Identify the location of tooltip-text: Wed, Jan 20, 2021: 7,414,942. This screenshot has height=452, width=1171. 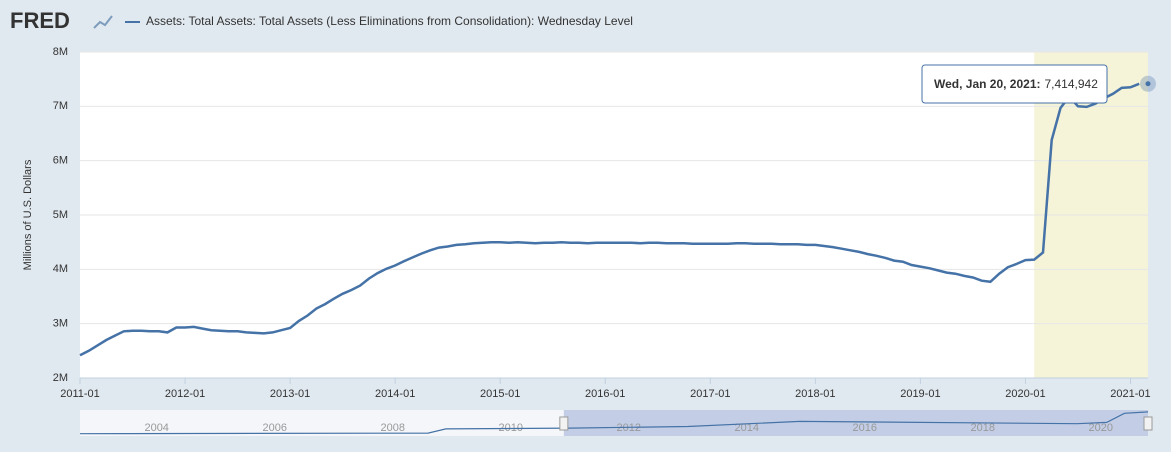
(1016, 84).